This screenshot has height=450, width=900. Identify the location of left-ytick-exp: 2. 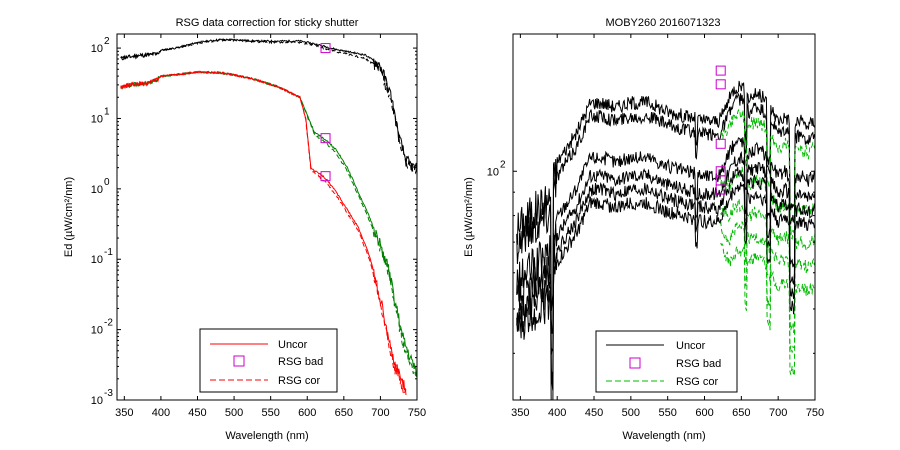
(107, 41).